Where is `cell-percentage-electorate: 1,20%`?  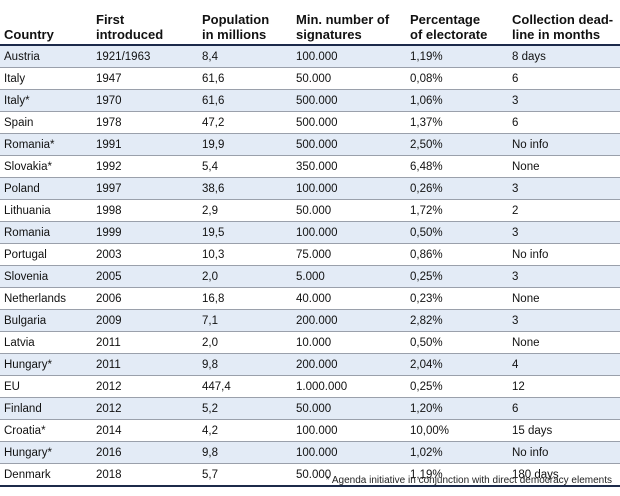
cell-percentage-electorate: 1,20% is located at coordinates (457, 408).